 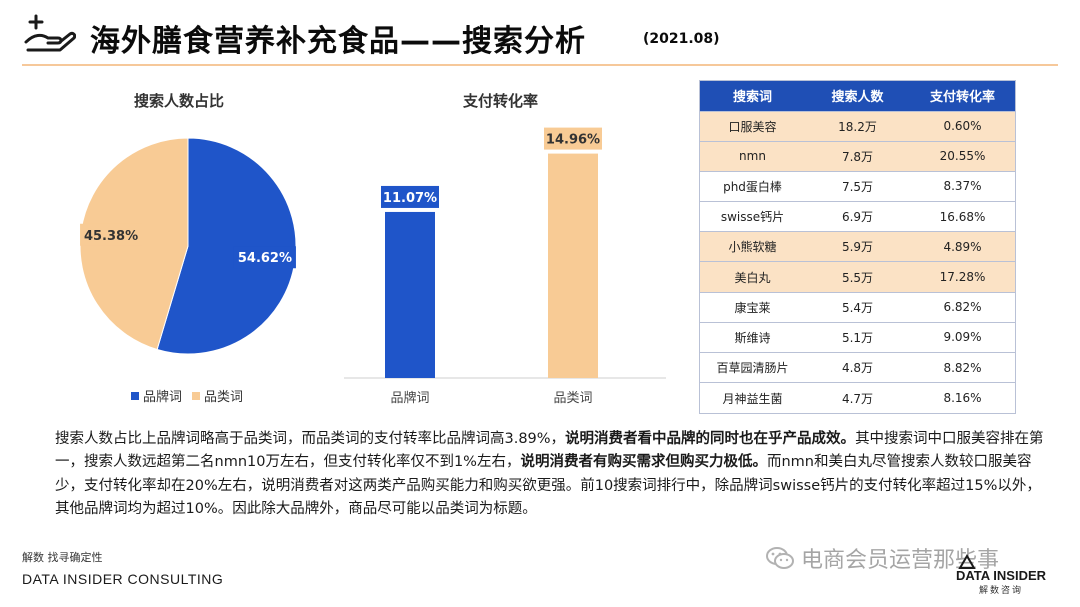 I want to click on para-bold-2: 说明消费者有购买需求但购买力极低。, so click(x=643, y=462).